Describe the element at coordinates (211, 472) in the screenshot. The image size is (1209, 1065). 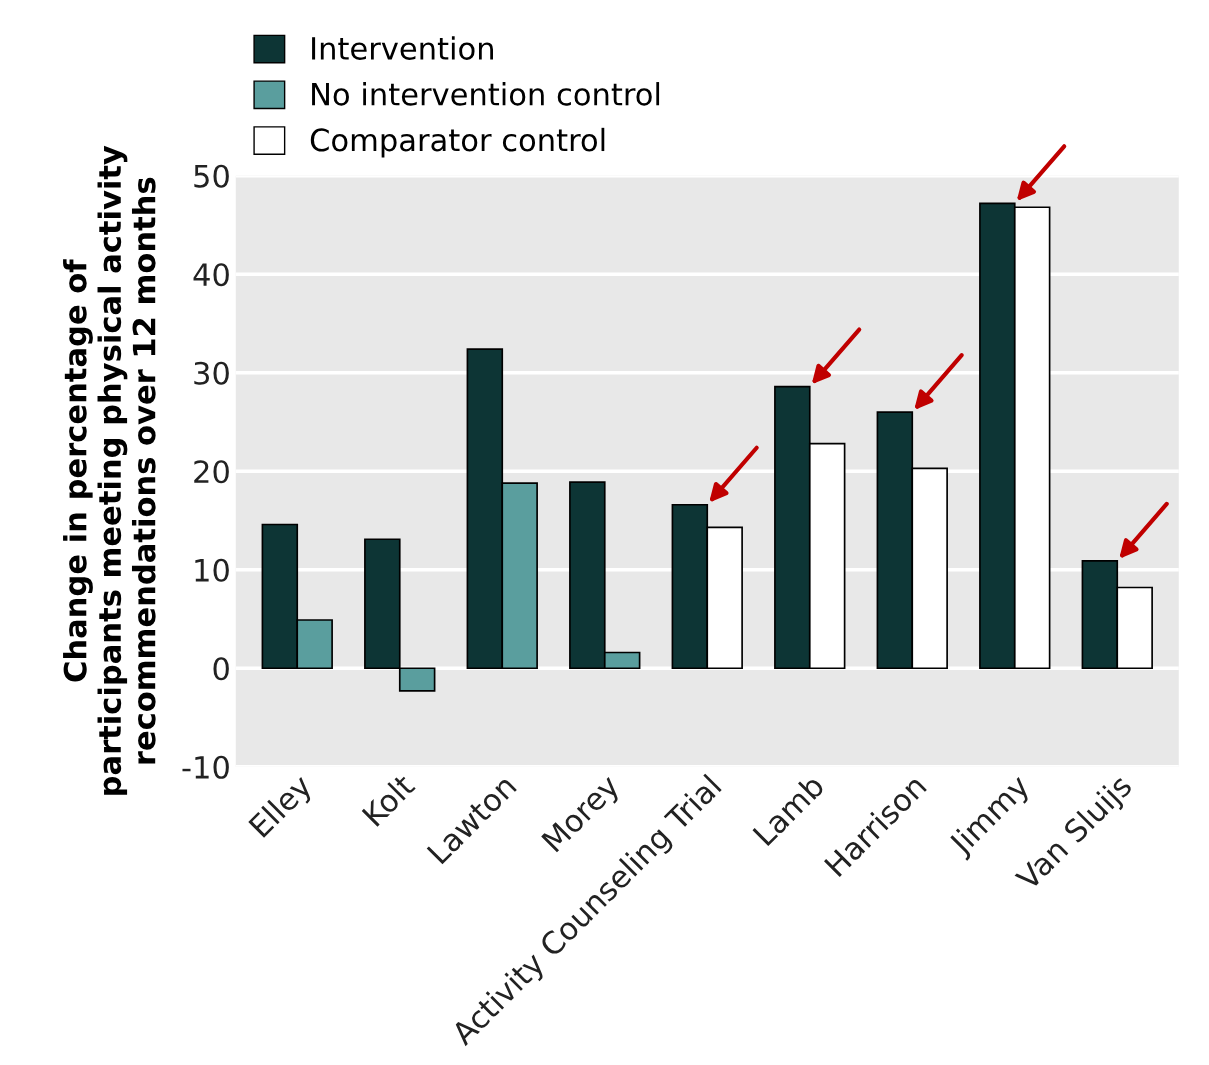
I see `y-tick-label: 20` at that location.